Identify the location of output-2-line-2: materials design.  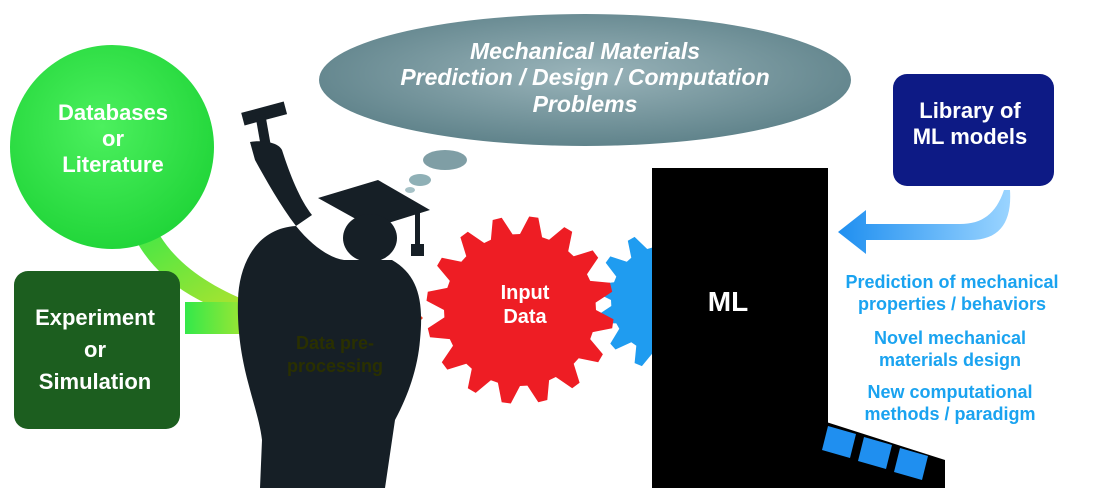
(950, 359).